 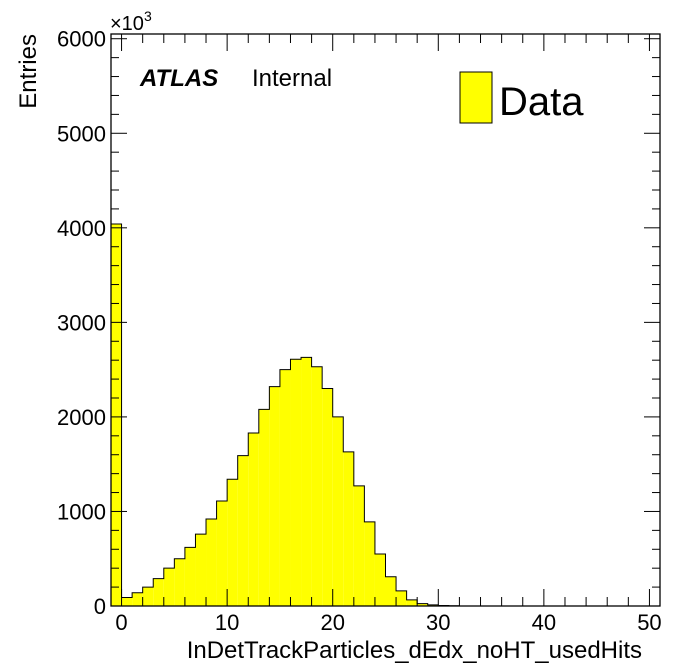 I want to click on y-tick-label: 2000, so click(x=81, y=417).